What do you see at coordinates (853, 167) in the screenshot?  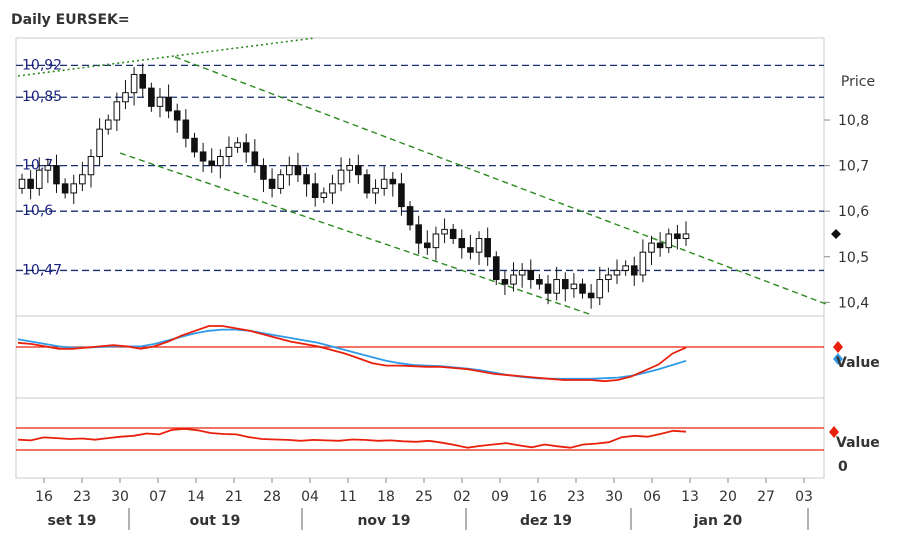 I see `price-tick-label: 10,7` at bounding box center [853, 167].